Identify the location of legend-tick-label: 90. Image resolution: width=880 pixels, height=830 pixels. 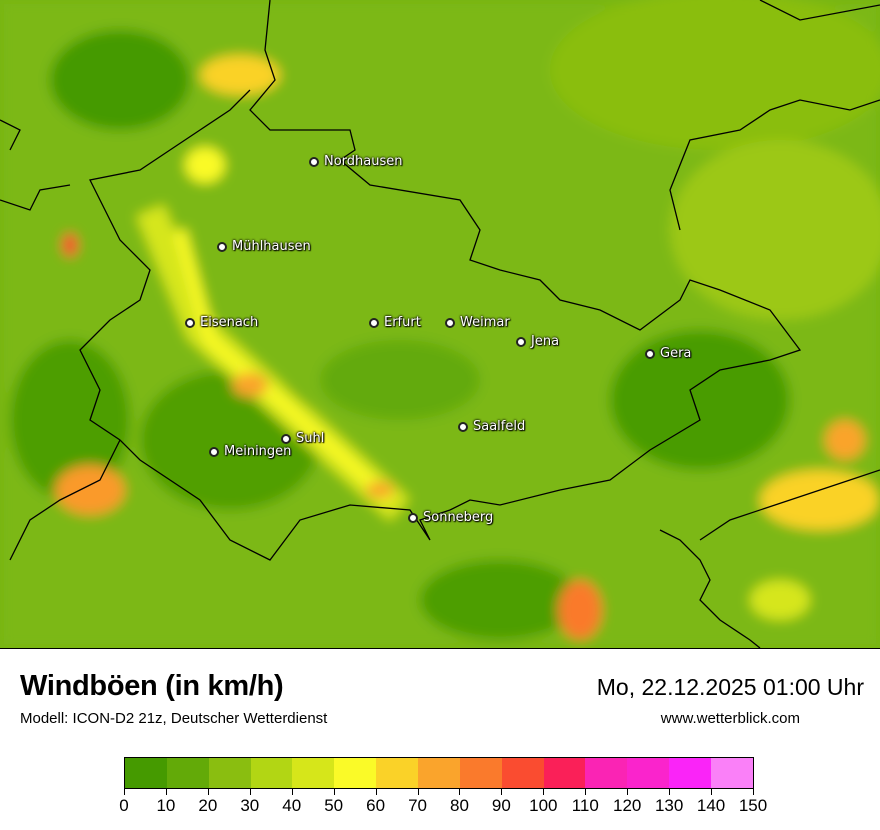
(501, 805).